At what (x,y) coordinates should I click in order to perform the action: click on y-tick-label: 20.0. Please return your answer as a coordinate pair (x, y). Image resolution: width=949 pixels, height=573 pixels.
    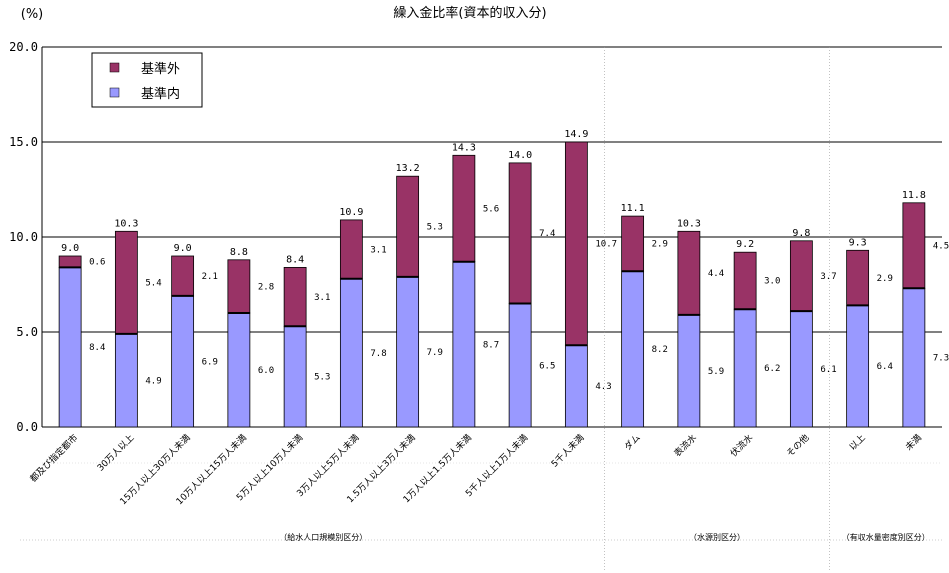
    Looking at the image, I should click on (23, 47).